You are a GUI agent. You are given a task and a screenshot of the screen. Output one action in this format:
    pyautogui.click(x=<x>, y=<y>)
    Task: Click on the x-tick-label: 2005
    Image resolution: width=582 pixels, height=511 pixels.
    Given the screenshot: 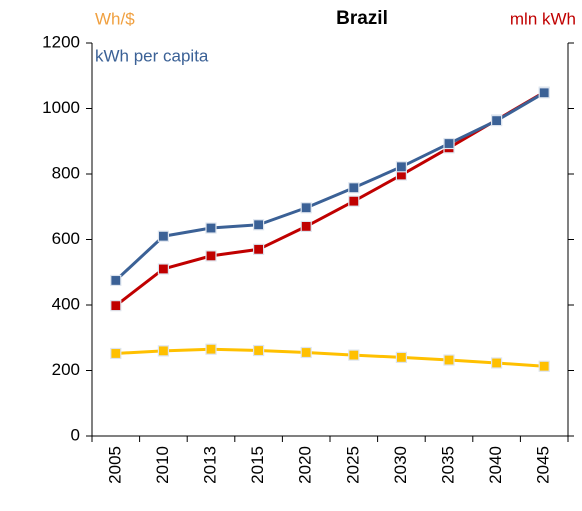 What is the action you would take?
    pyautogui.click(x=114, y=465)
    